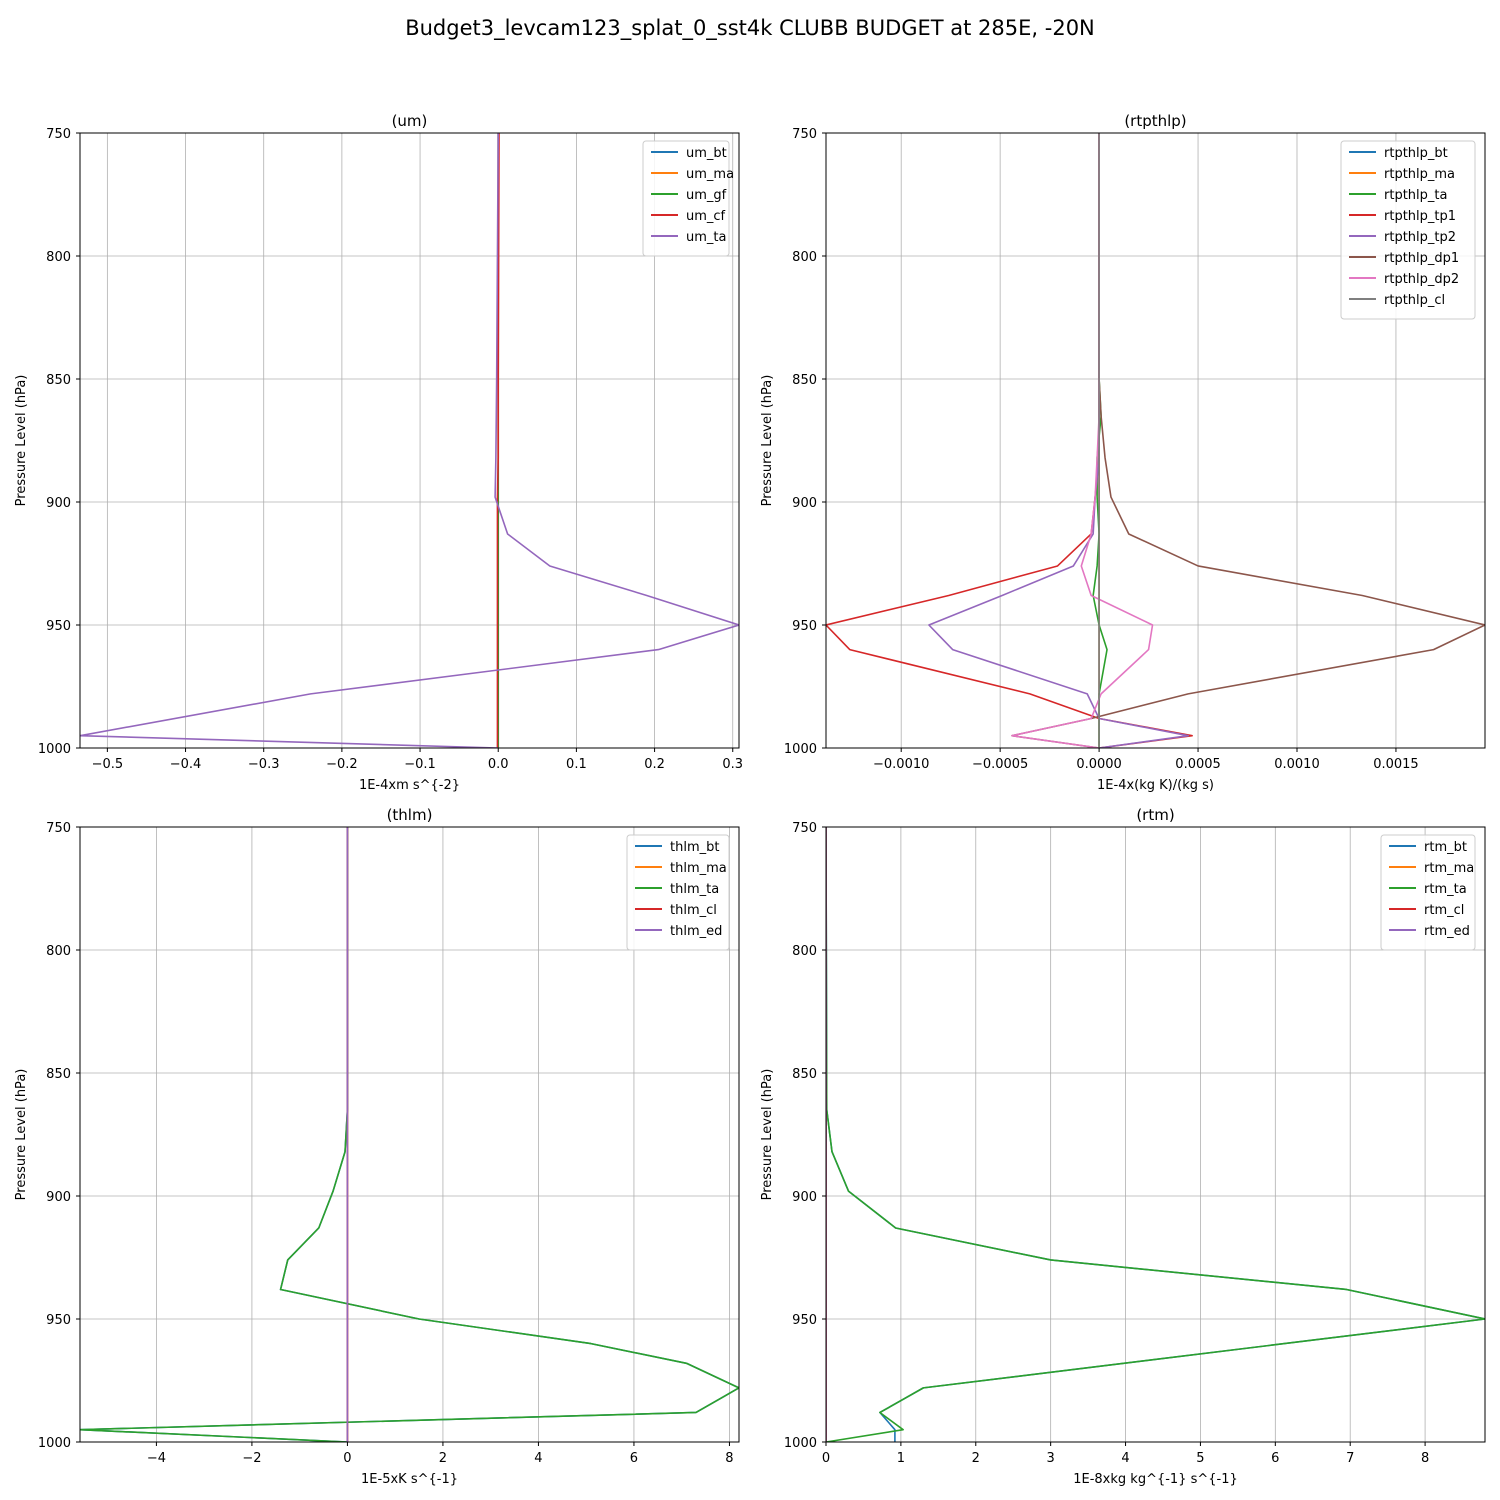 The image size is (1500, 1500). Describe the element at coordinates (410, 815) in the screenshot. I see `panel-title: (thlm)` at that location.